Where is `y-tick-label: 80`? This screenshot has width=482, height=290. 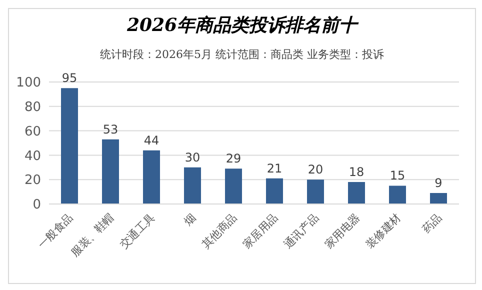 y-tick-label: 80 is located at coordinates (32, 108).